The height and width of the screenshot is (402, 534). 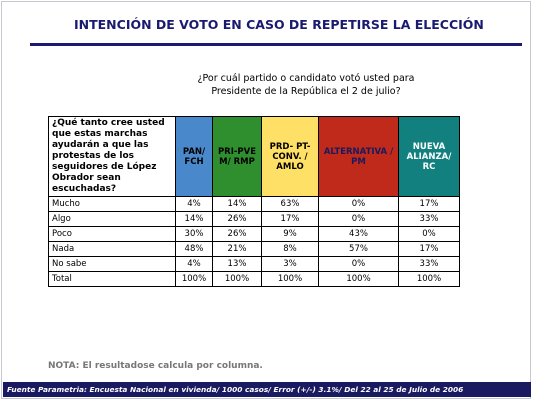 What do you see at coordinates (358, 249) in the screenshot?
I see `cell-value: 57%` at bounding box center [358, 249].